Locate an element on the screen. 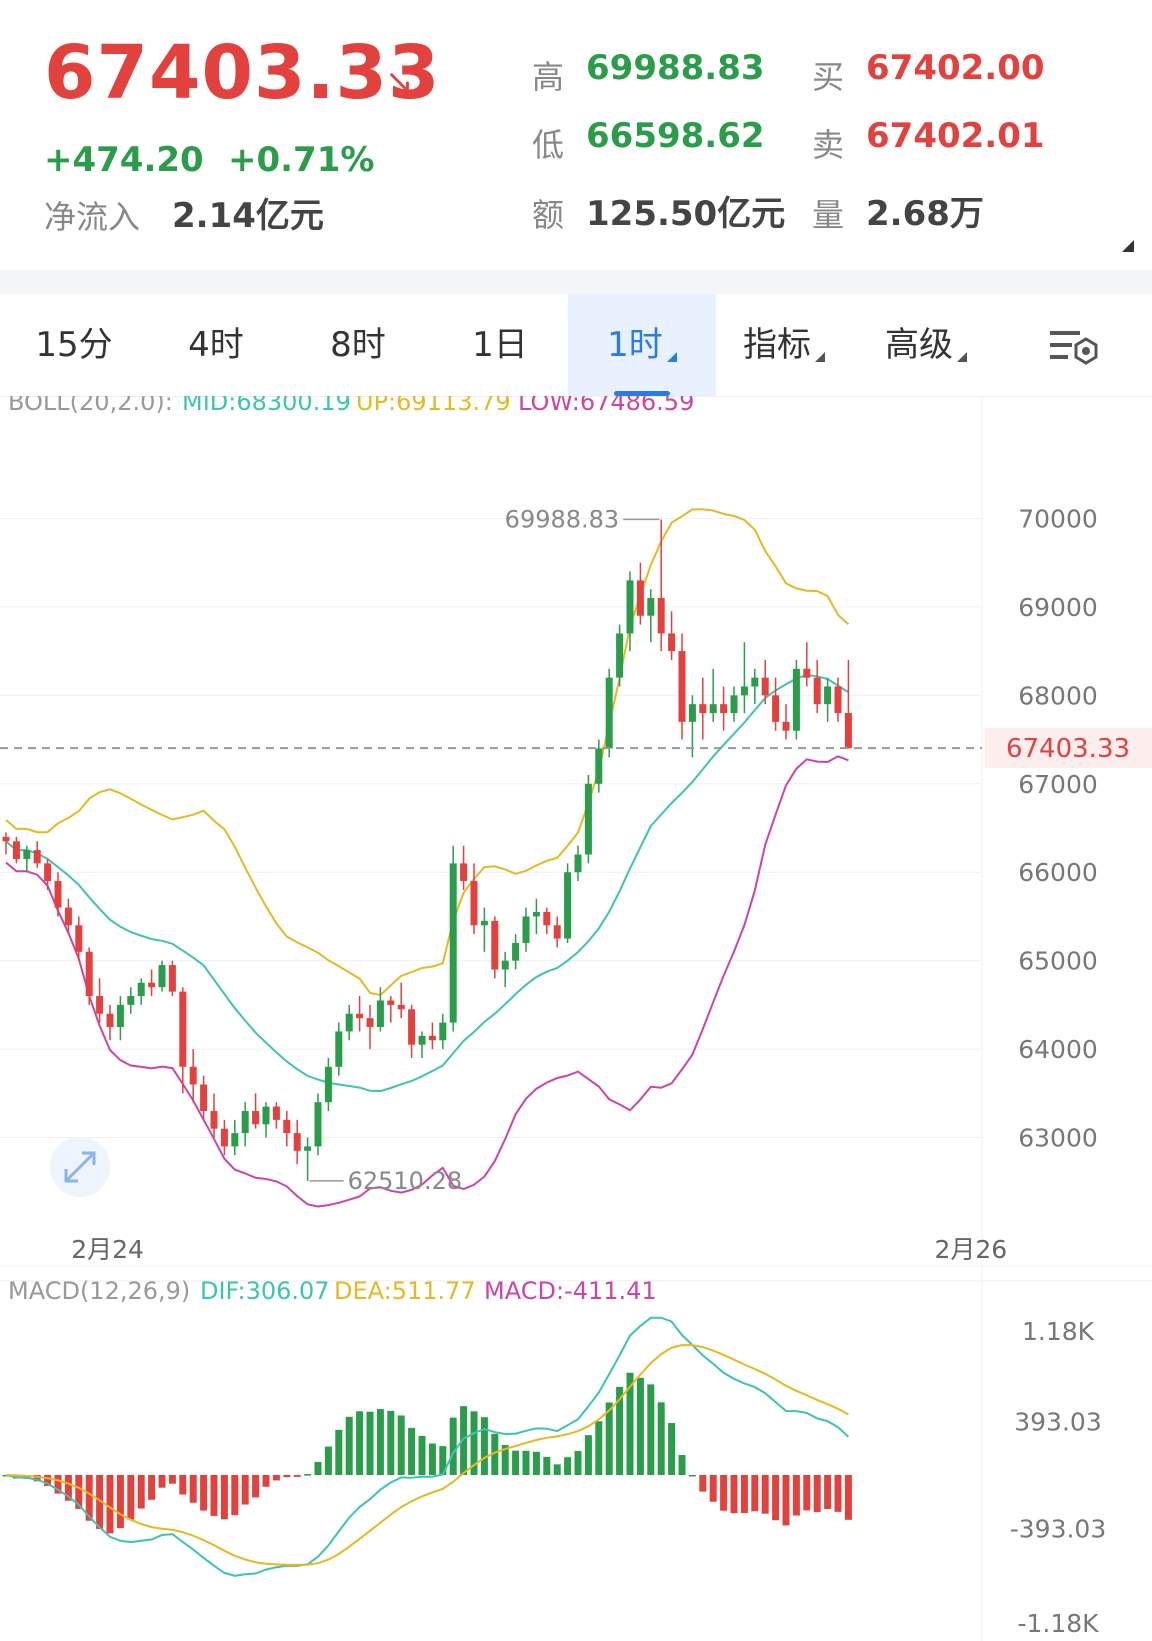 This screenshot has height=1641, width=1152. boll-up: UP:69113.79 is located at coordinates (433, 406).